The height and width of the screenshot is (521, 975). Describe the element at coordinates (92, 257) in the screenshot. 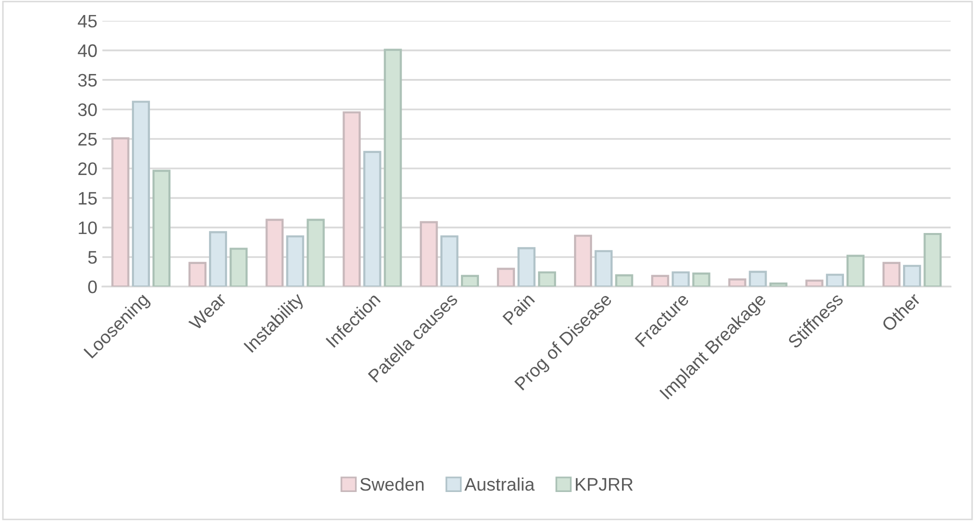

I see `y-tick-label: 5` at that location.